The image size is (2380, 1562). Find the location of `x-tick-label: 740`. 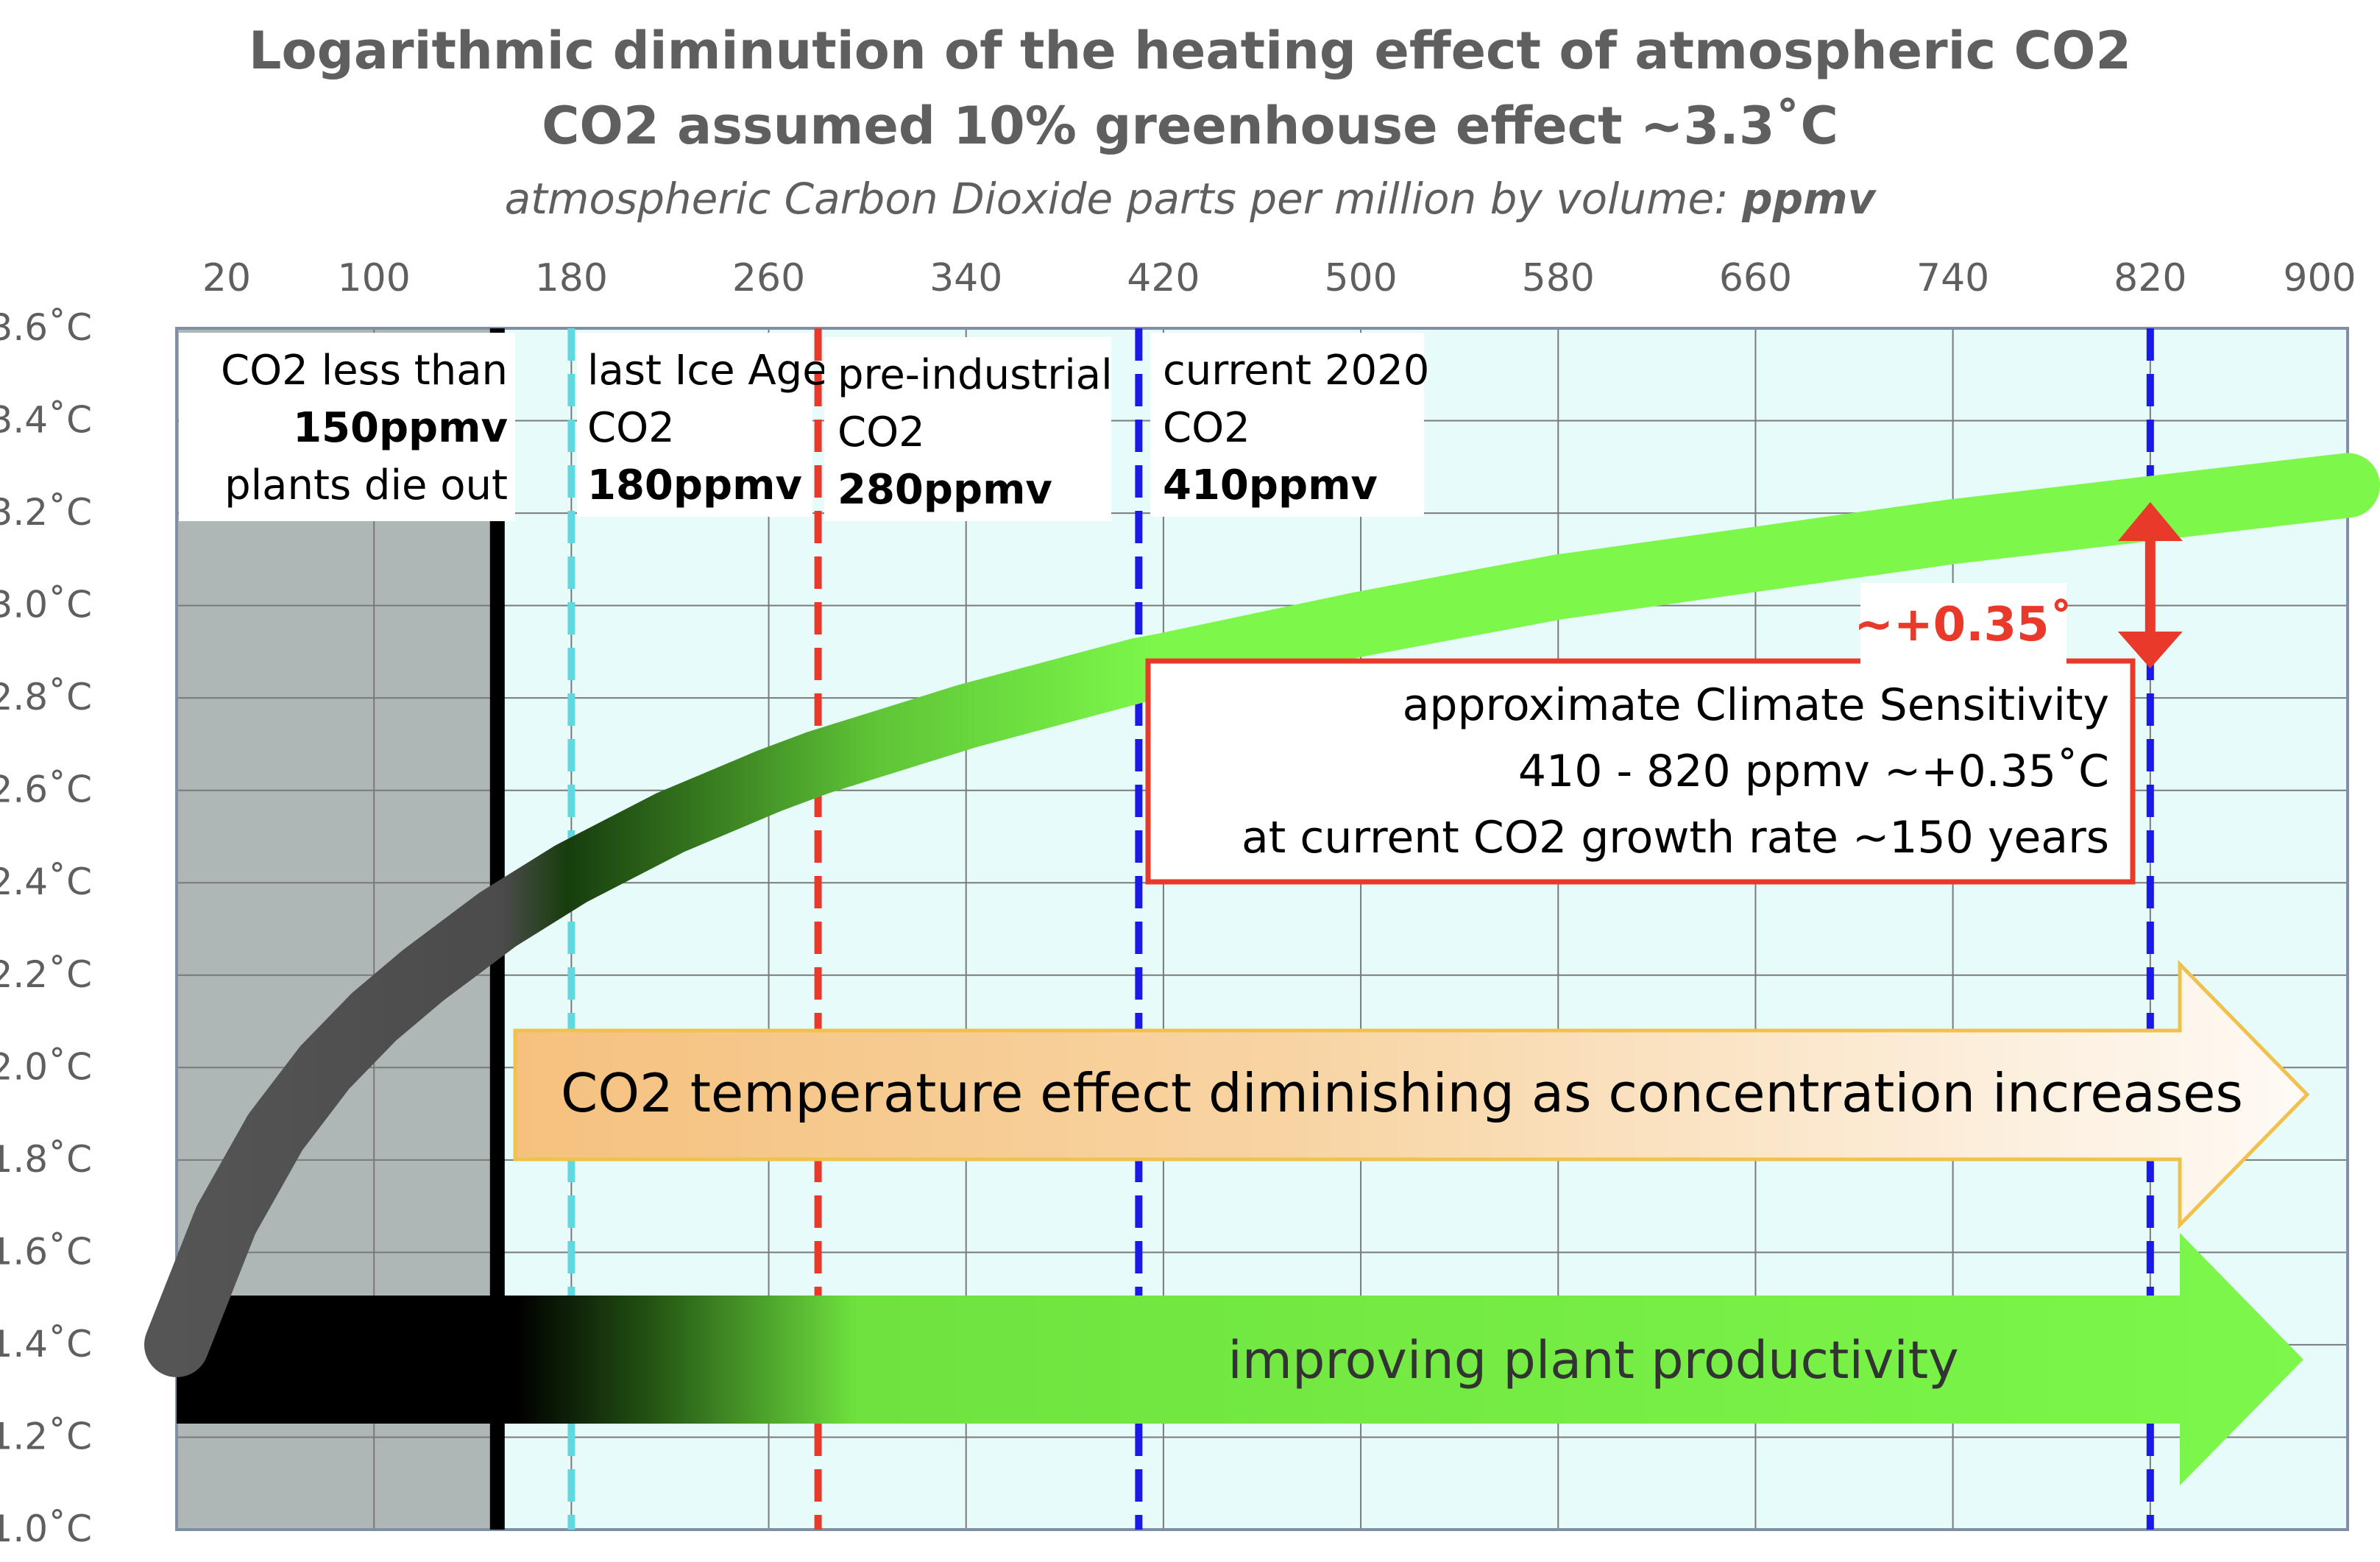

x-tick-label: 740 is located at coordinates (1952, 278).